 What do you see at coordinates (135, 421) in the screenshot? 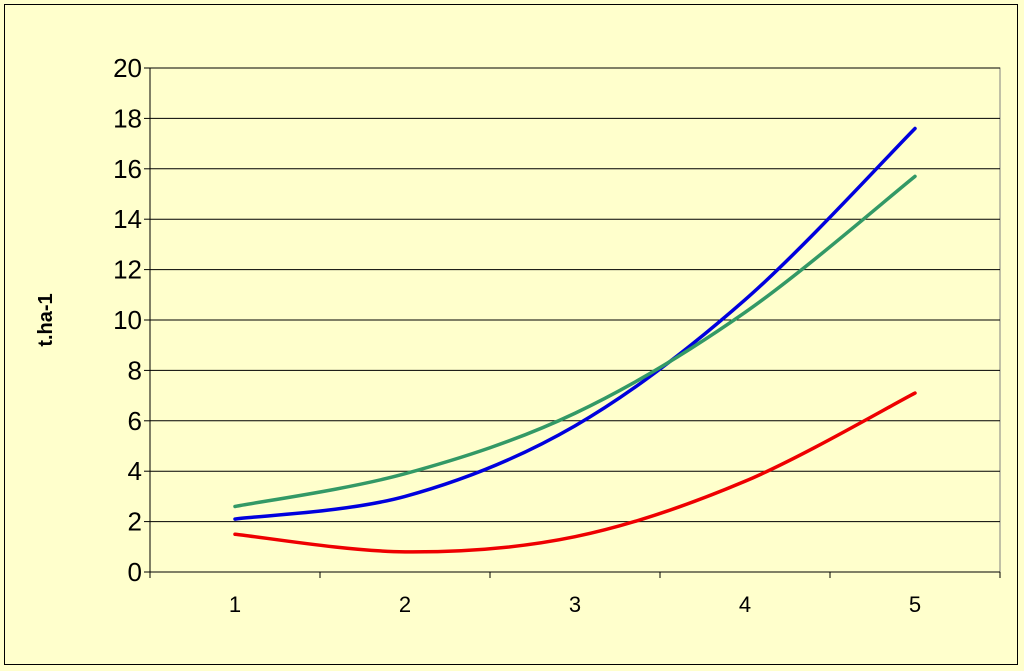
I see `y-tick-label: 6` at bounding box center [135, 421].